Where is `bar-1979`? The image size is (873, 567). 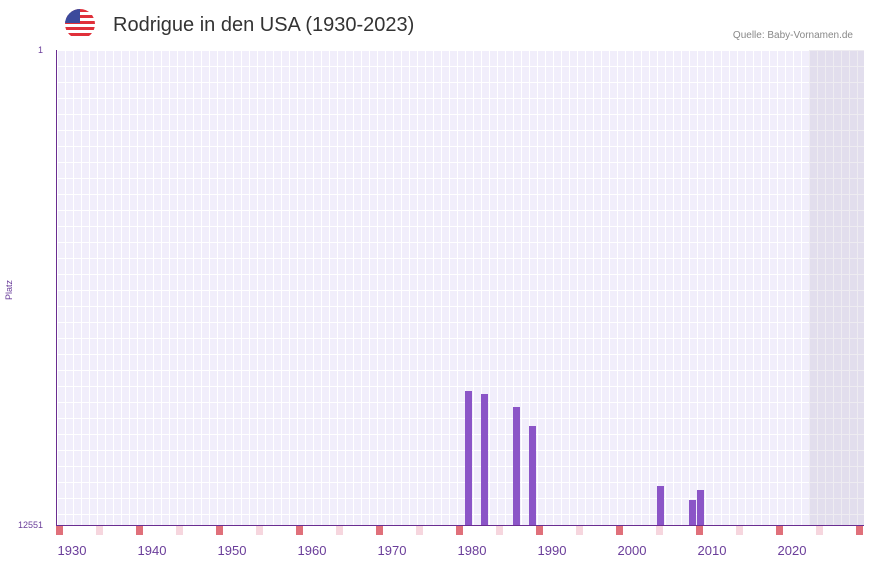
bar-1979 is located at coordinates (468, 457).